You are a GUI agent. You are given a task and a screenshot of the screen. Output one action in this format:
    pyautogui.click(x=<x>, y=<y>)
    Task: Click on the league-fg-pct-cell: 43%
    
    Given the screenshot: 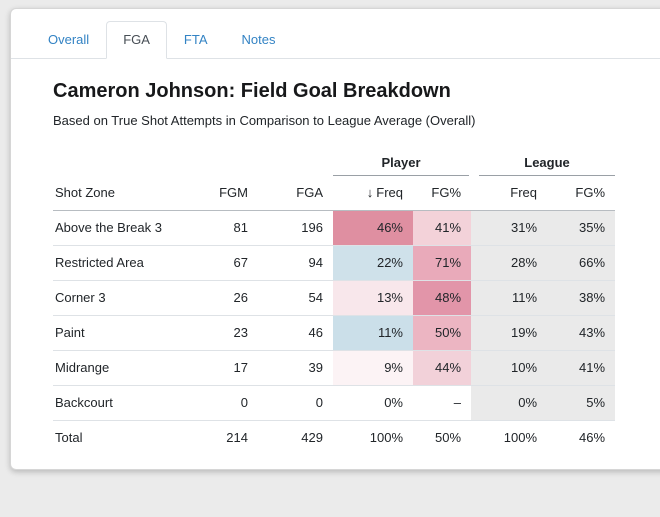 What is the action you would take?
    pyautogui.click(x=581, y=332)
    